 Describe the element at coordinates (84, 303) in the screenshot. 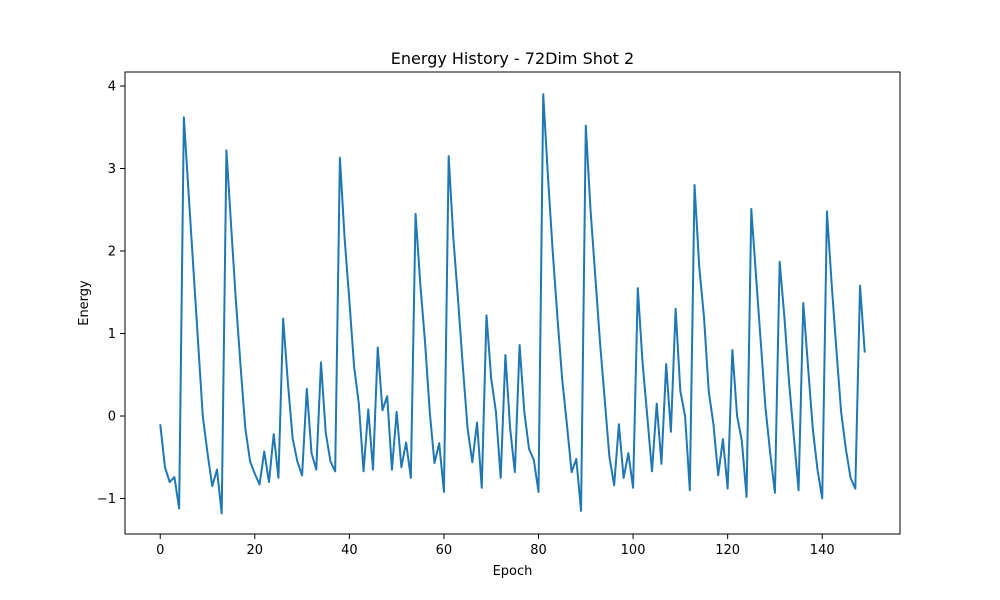

I see `y-axis-label: Energy` at that location.